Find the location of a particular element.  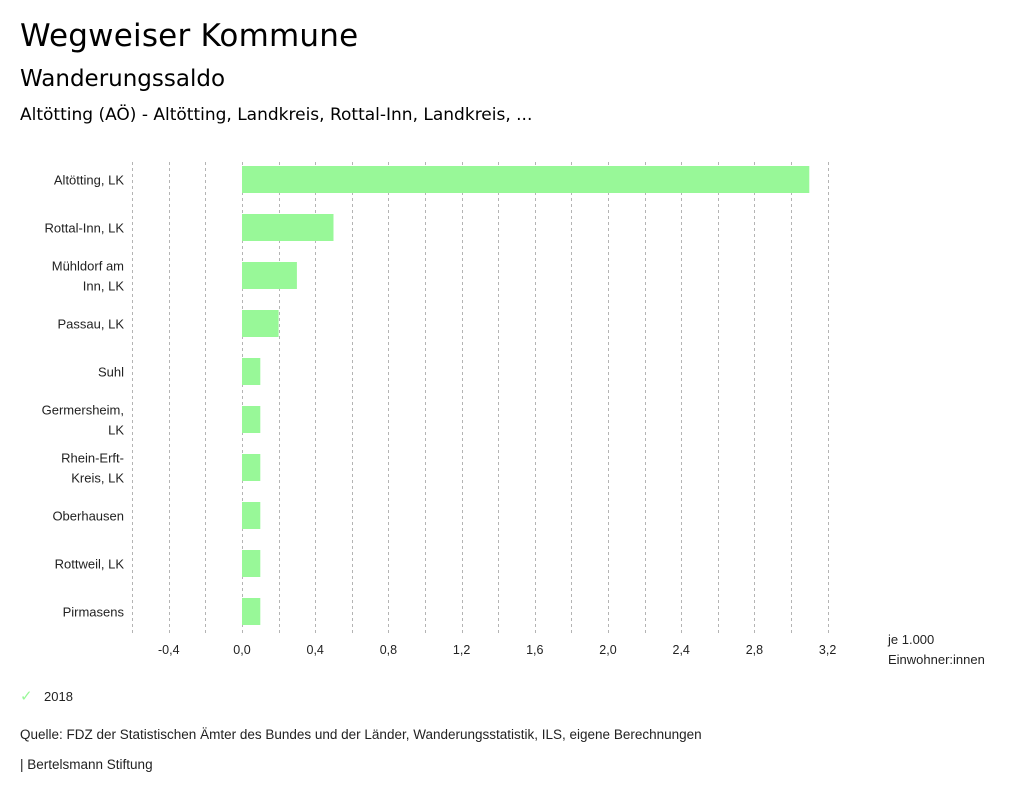

x-tick-label: 0,0 is located at coordinates (241, 650).